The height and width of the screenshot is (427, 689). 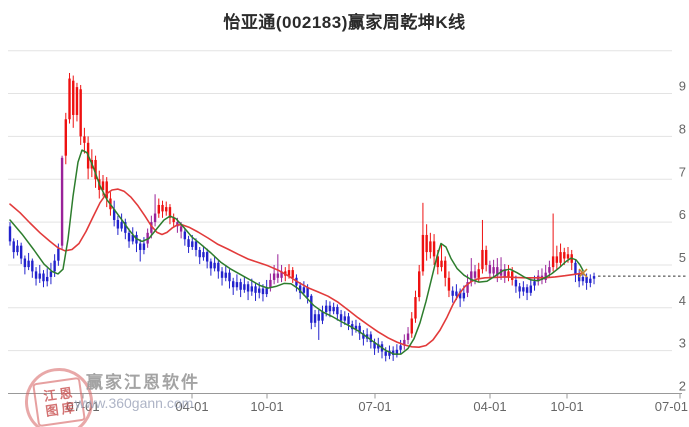 What do you see at coordinates (143, 382) in the screenshot?
I see `brand-watermark: 赢家江恩软件` at bounding box center [143, 382].